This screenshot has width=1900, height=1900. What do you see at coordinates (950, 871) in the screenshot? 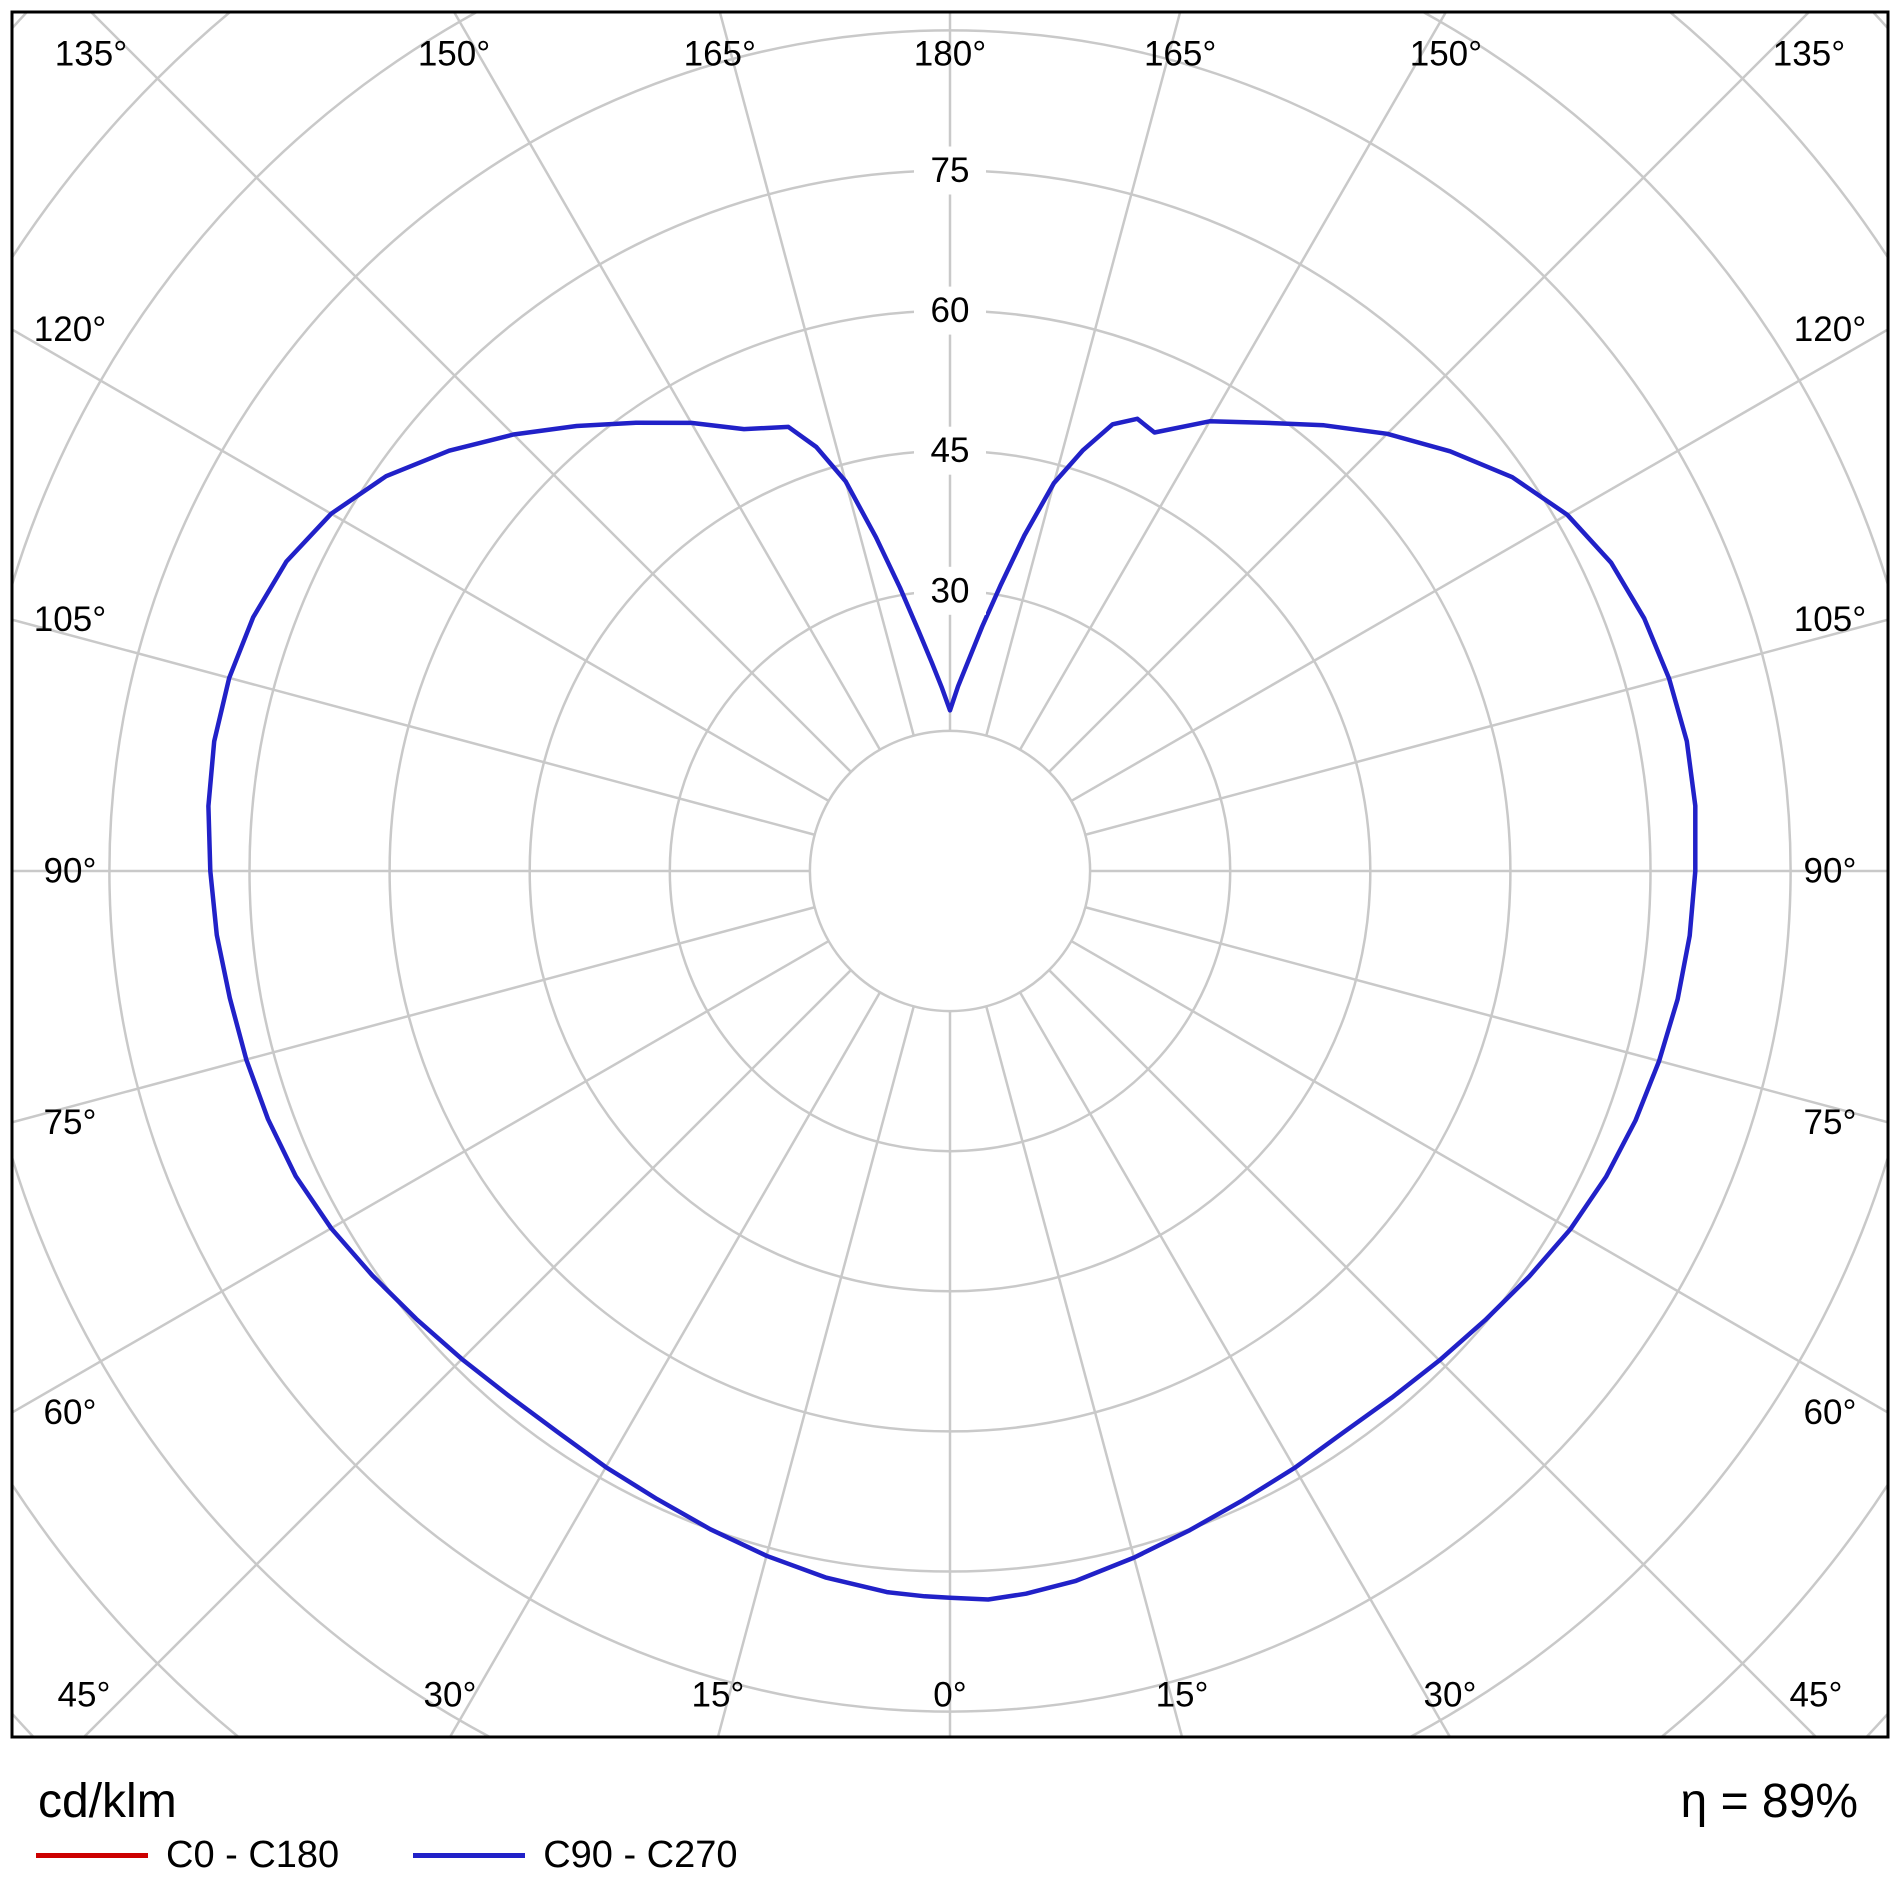
I see `grid-ring` at bounding box center [950, 871].